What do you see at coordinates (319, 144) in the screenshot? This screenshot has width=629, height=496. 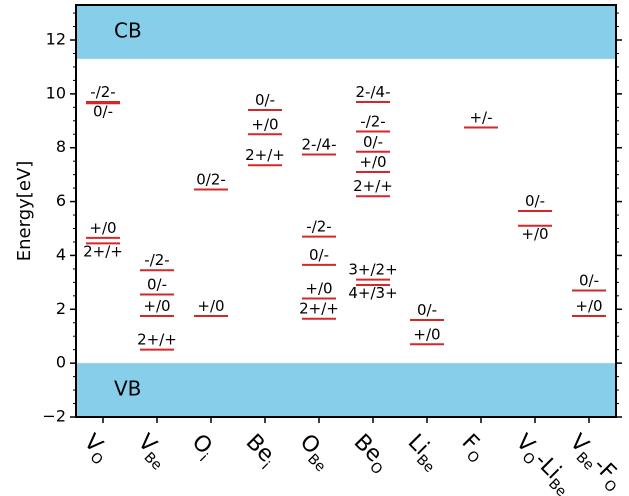 I see `level-label-13: 2-/4-` at bounding box center [319, 144].